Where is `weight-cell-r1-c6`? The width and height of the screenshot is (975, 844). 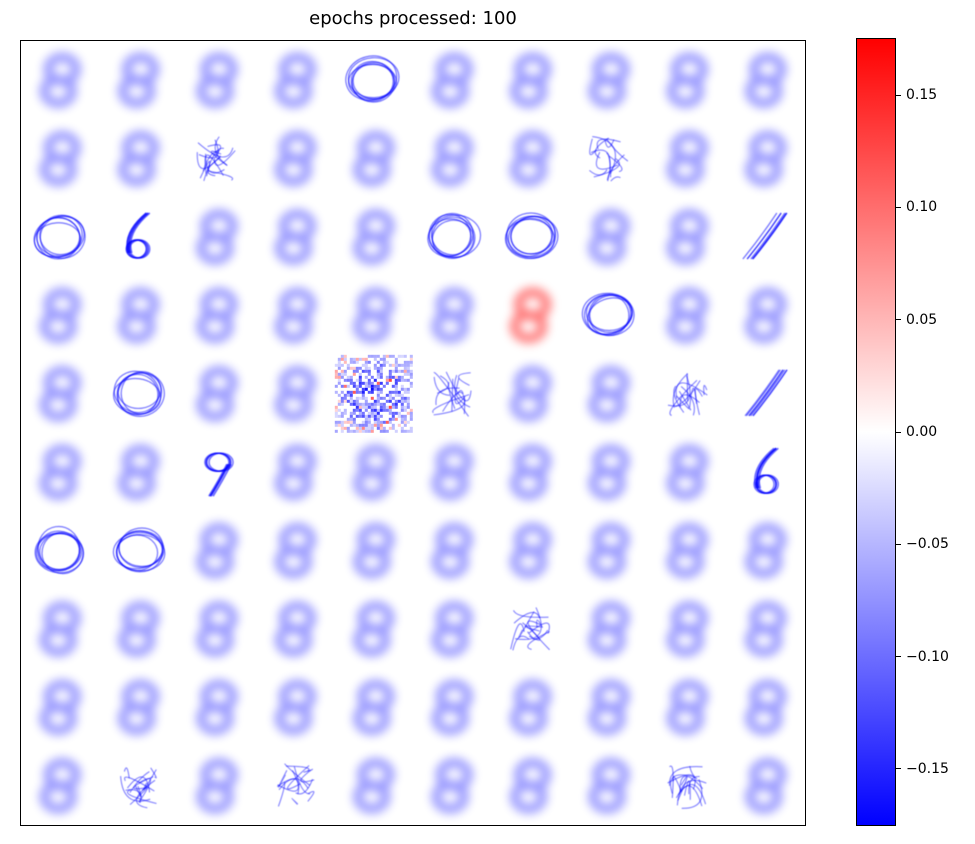
weight-cell-r1-c6 is located at coordinates (531, 159).